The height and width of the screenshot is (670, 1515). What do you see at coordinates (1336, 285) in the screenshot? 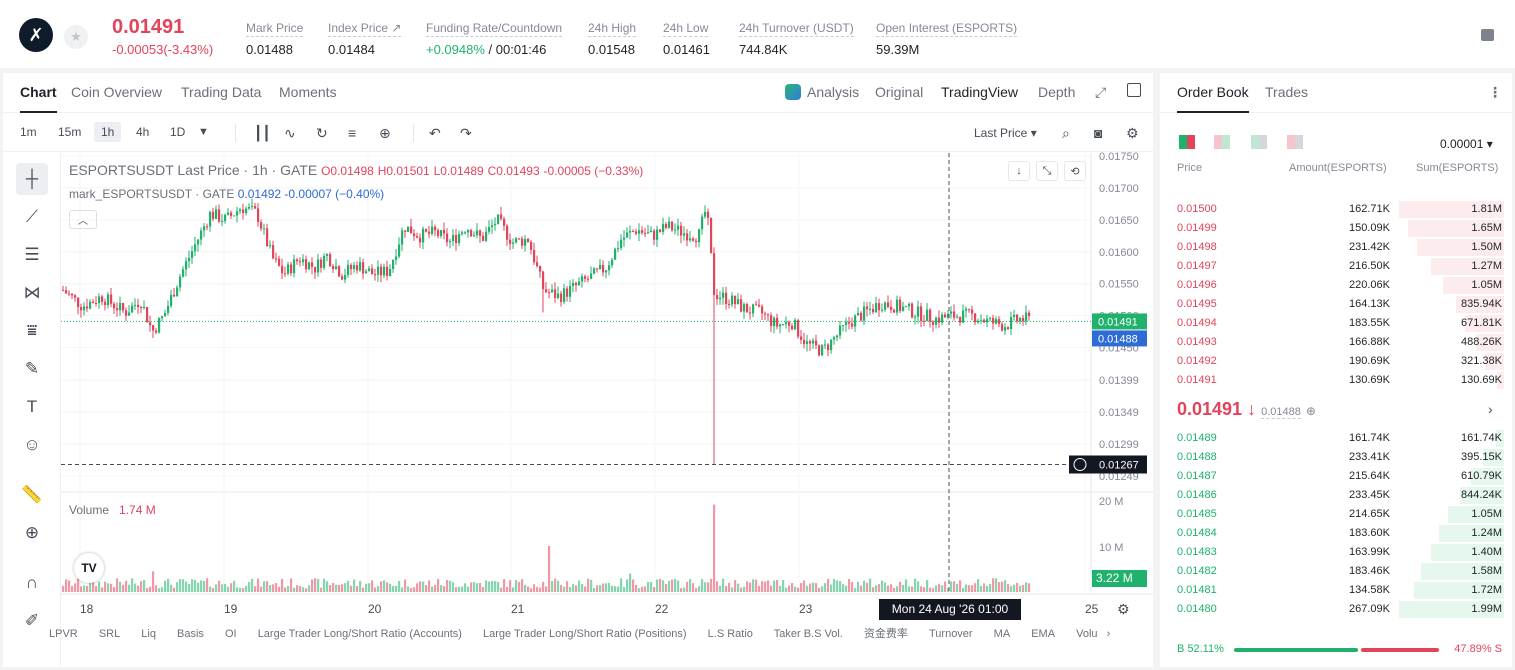
I see `ask-row: 0.01496 220.06K 1.05M` at bounding box center [1336, 285].